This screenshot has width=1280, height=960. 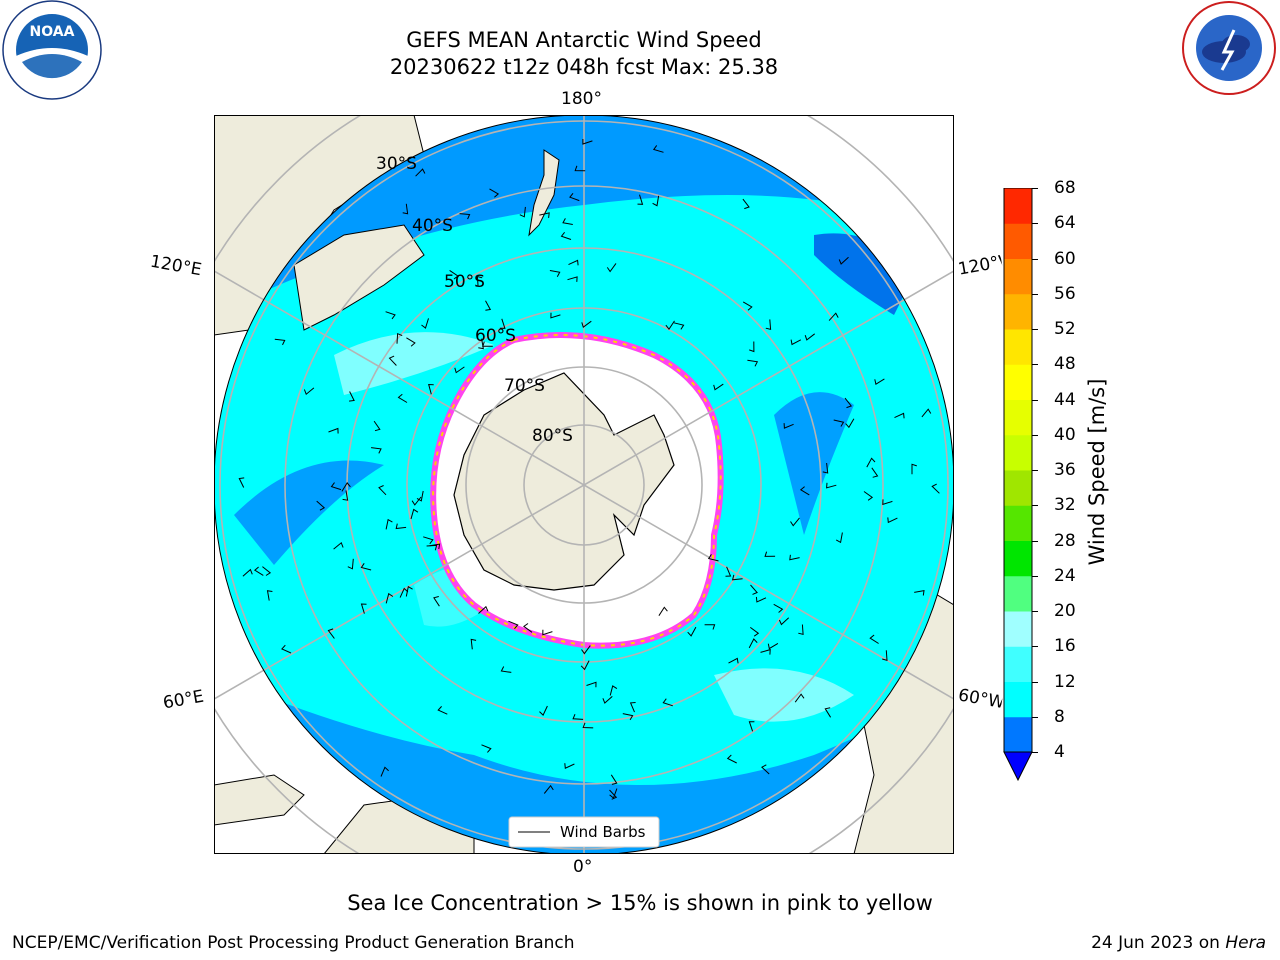 I want to click on colorbar-tick-label: 20, so click(x=1065, y=611).